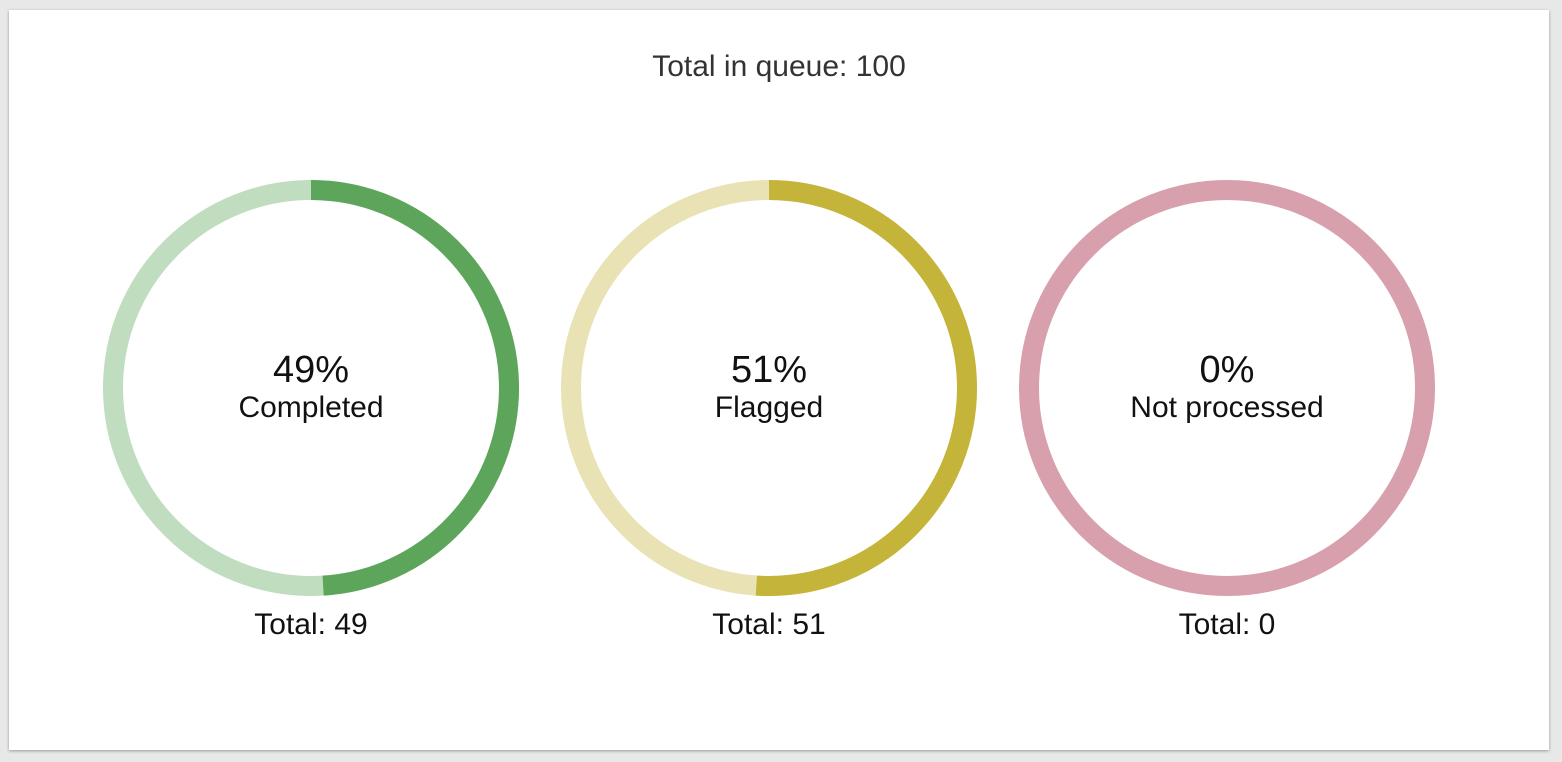 The width and height of the screenshot is (1562, 762). What do you see at coordinates (769, 407) in the screenshot?
I see `gauge-label: Flagged` at bounding box center [769, 407].